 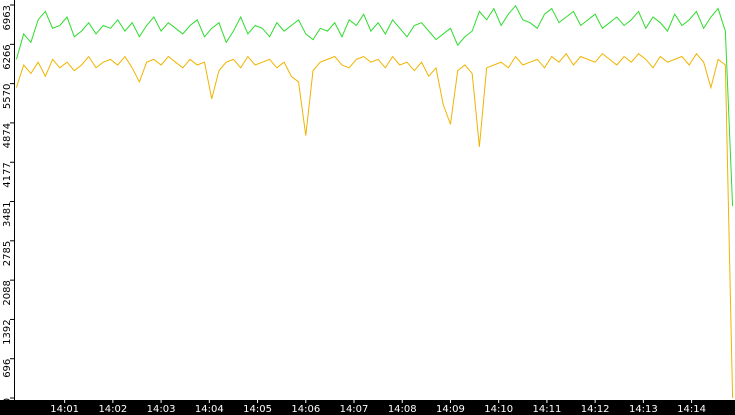 I want to click on y-tick-label: 0, so click(x=7, y=401).